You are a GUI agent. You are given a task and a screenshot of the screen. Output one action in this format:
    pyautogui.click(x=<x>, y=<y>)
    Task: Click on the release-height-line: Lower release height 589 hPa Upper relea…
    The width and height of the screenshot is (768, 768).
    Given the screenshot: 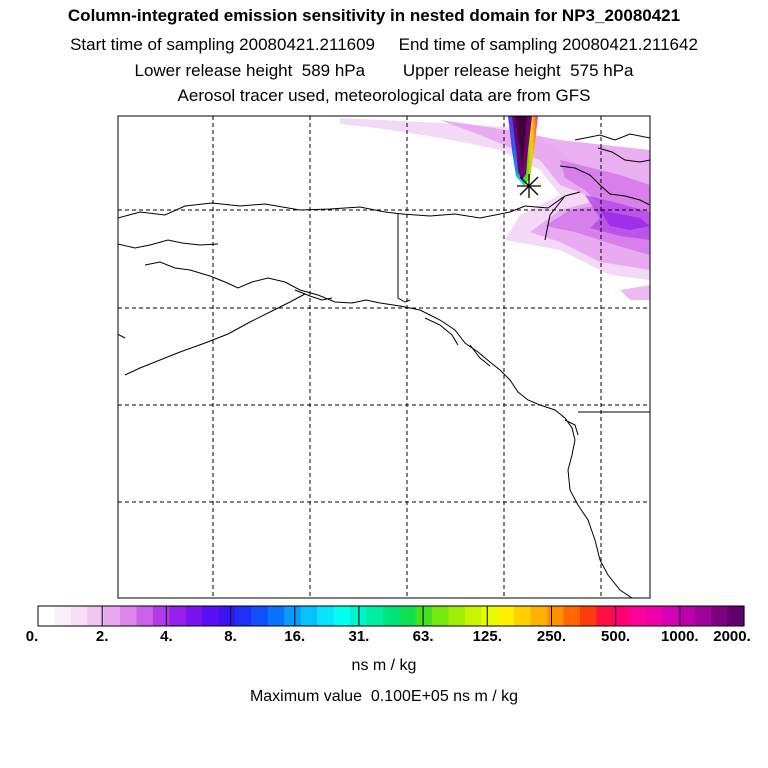 What is the action you would take?
    pyautogui.click(x=384, y=70)
    